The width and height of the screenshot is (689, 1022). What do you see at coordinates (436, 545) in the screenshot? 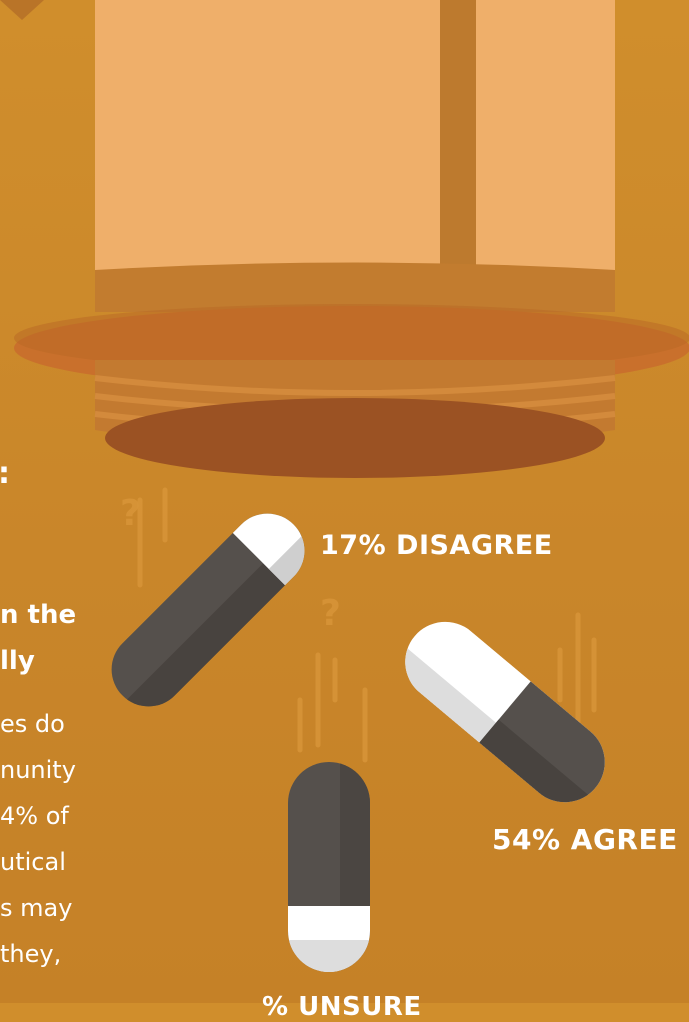
I see `label-disagree: 17% DISAGREE` at bounding box center [436, 545].